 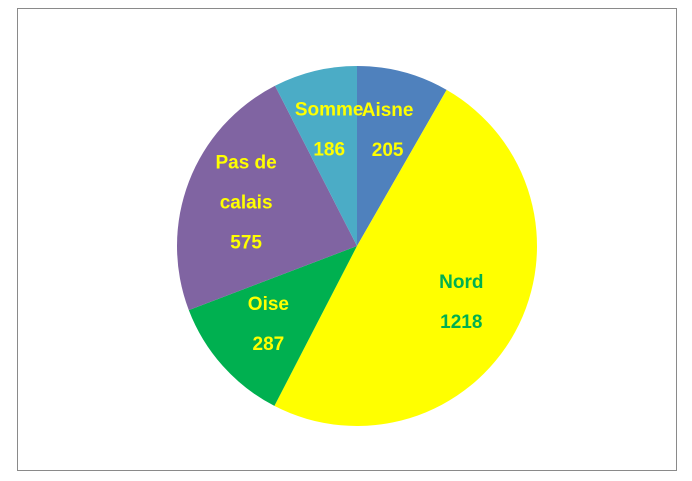 I want to click on slice-label-line: Pas de, so click(x=245, y=162).